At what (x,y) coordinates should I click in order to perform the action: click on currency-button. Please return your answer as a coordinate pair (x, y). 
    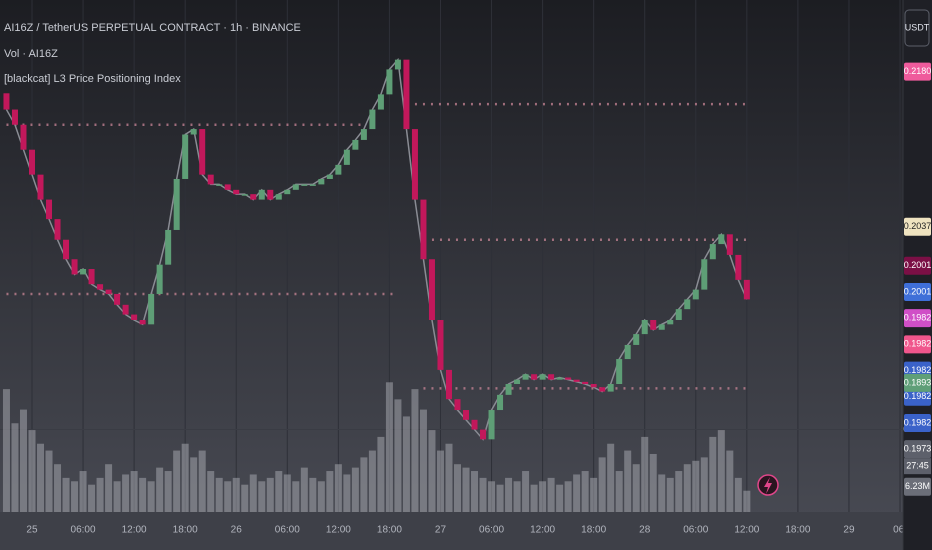
    Looking at the image, I should click on (917, 28).